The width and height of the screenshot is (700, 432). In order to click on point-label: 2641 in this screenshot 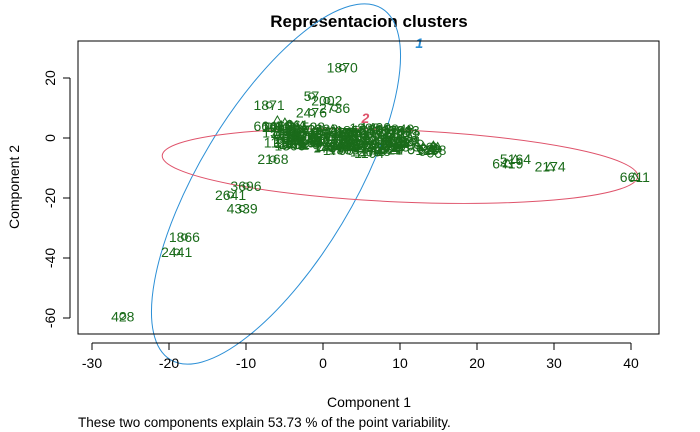, I will do `click(230, 195)`.